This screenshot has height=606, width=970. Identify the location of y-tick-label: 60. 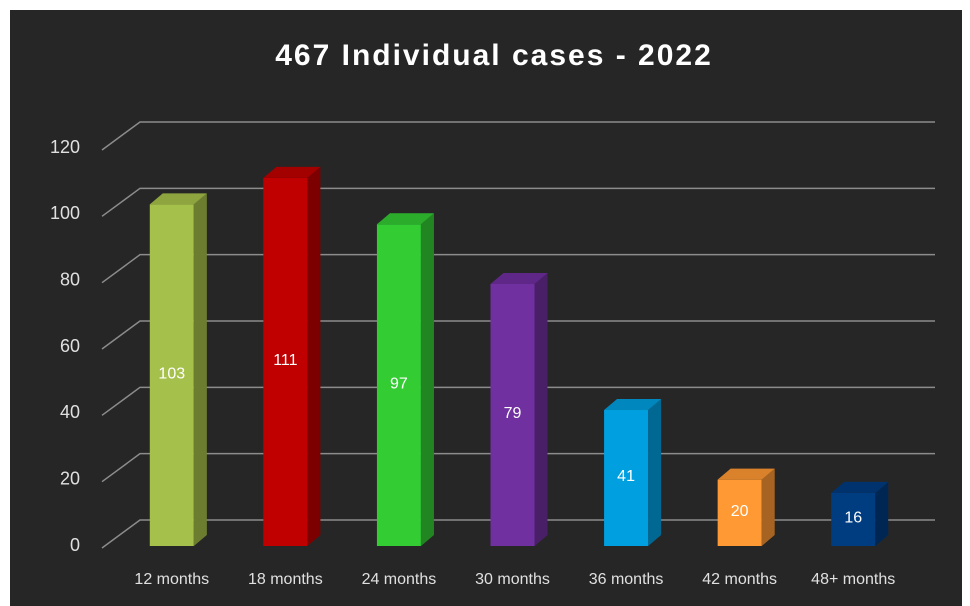
(70, 346).